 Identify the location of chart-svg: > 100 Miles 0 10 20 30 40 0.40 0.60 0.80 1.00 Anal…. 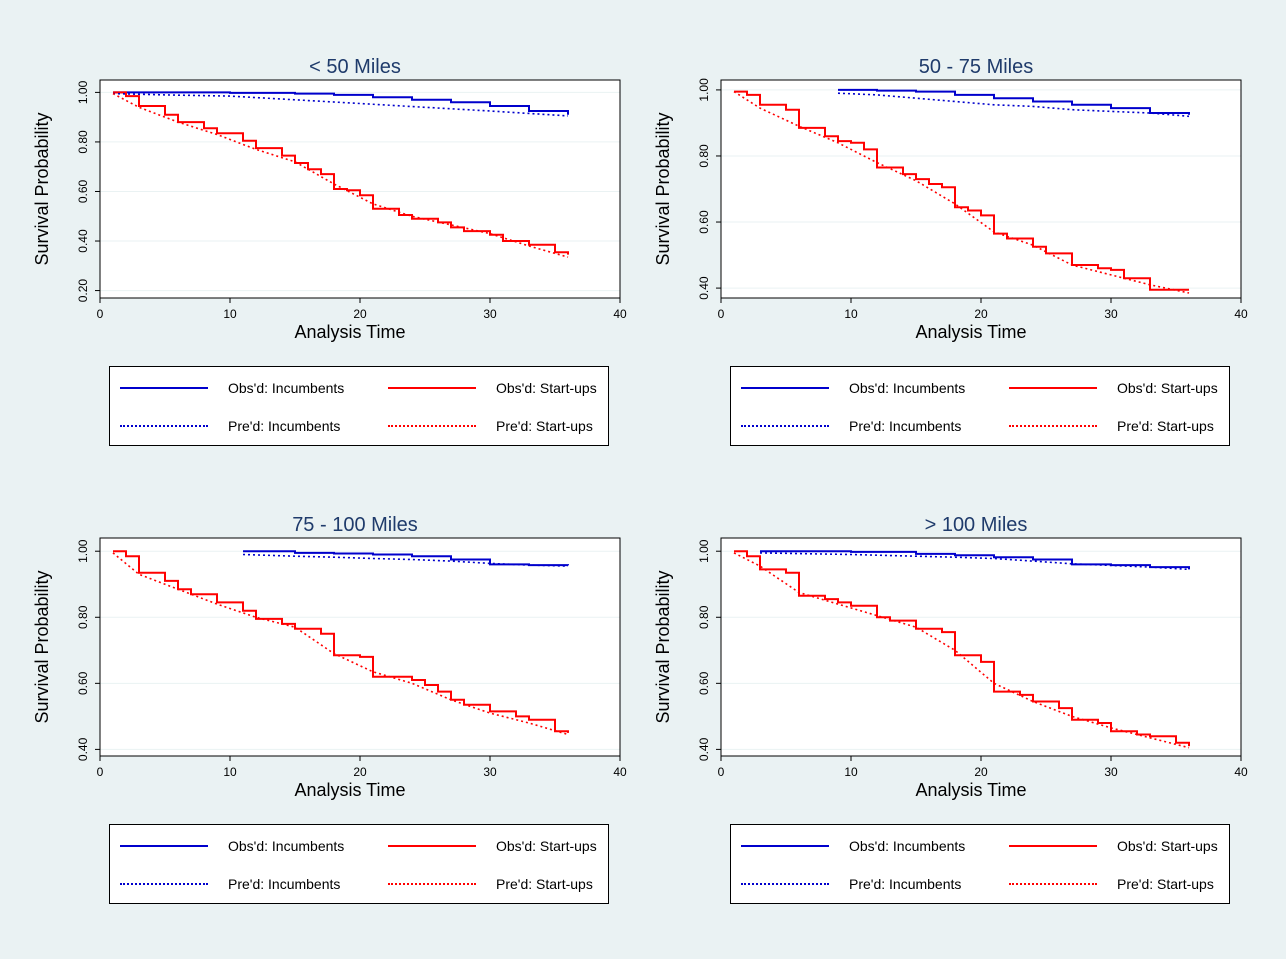
(950, 657).